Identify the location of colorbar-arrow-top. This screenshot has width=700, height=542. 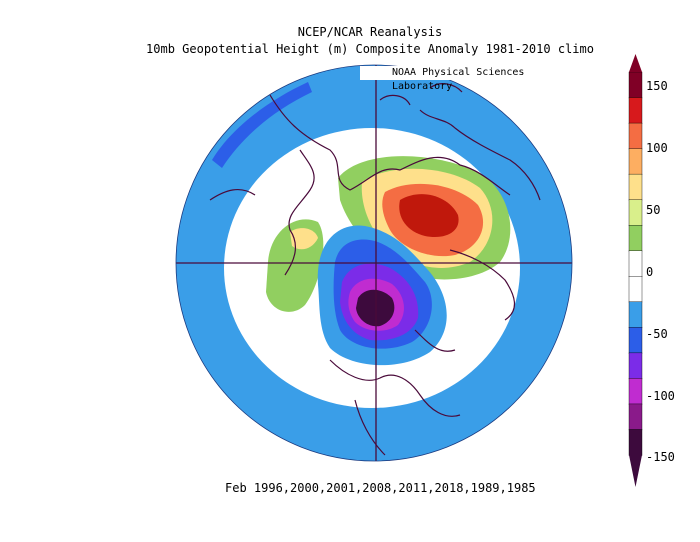
(635, 63).